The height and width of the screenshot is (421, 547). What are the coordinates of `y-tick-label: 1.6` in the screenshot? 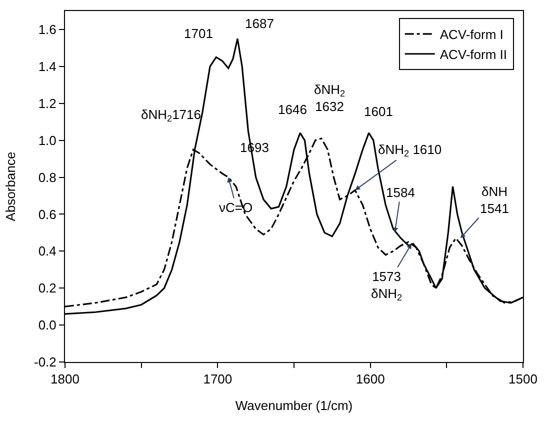 It's located at (47, 30).